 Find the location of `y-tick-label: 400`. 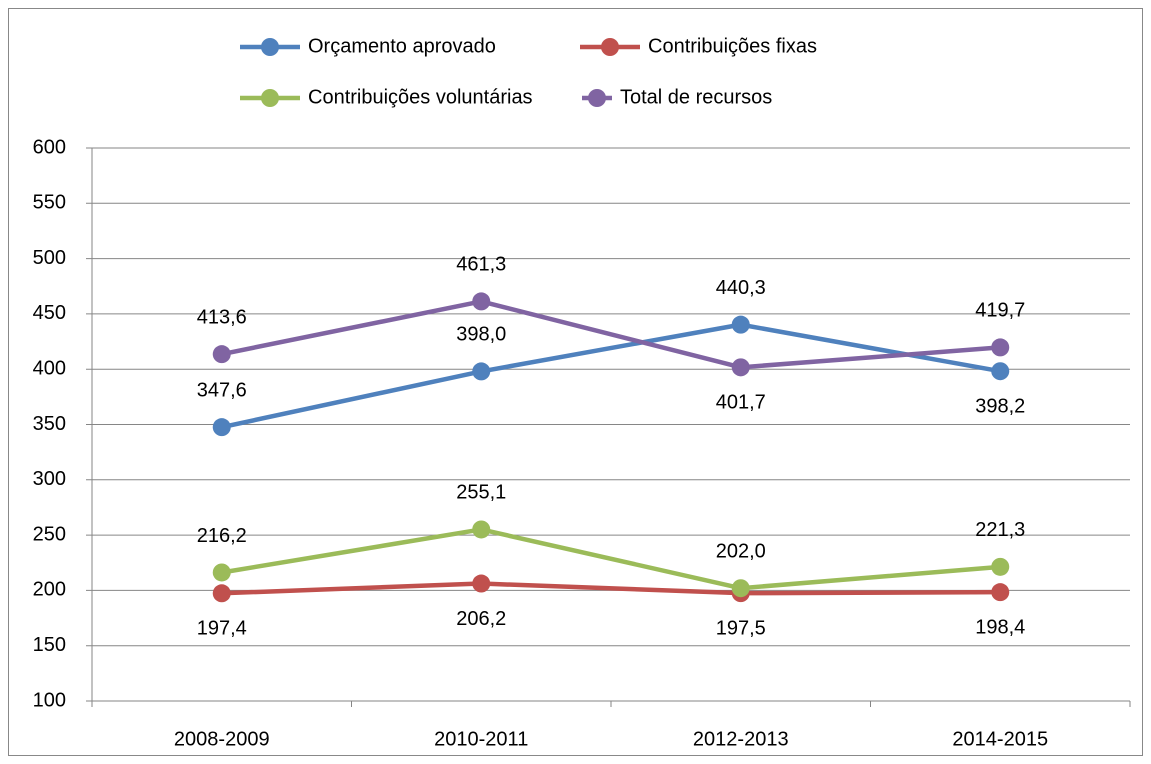

y-tick-label: 400 is located at coordinates (49, 368).